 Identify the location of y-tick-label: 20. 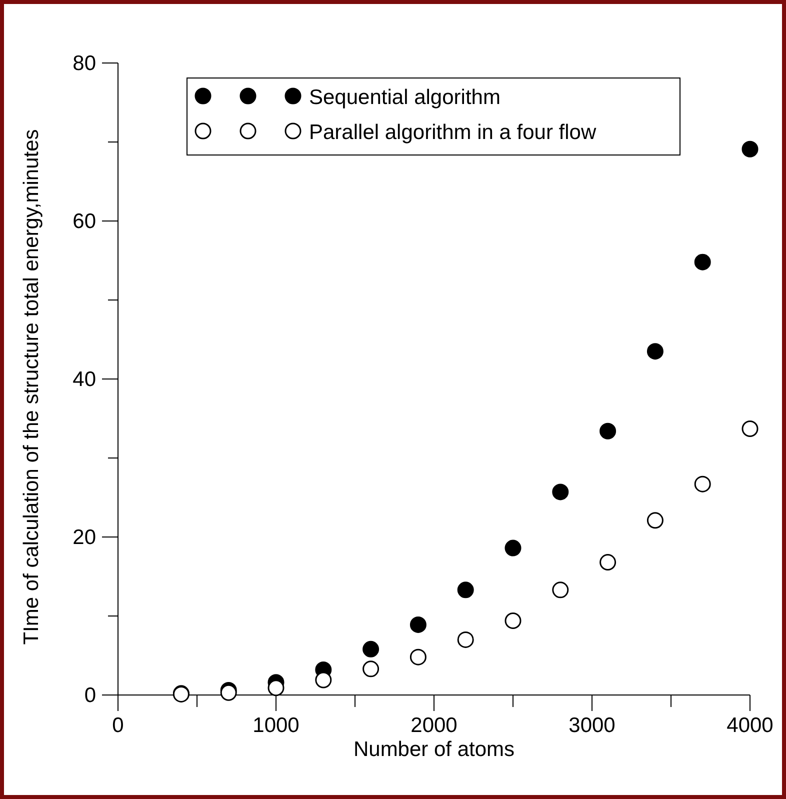
(84, 537).